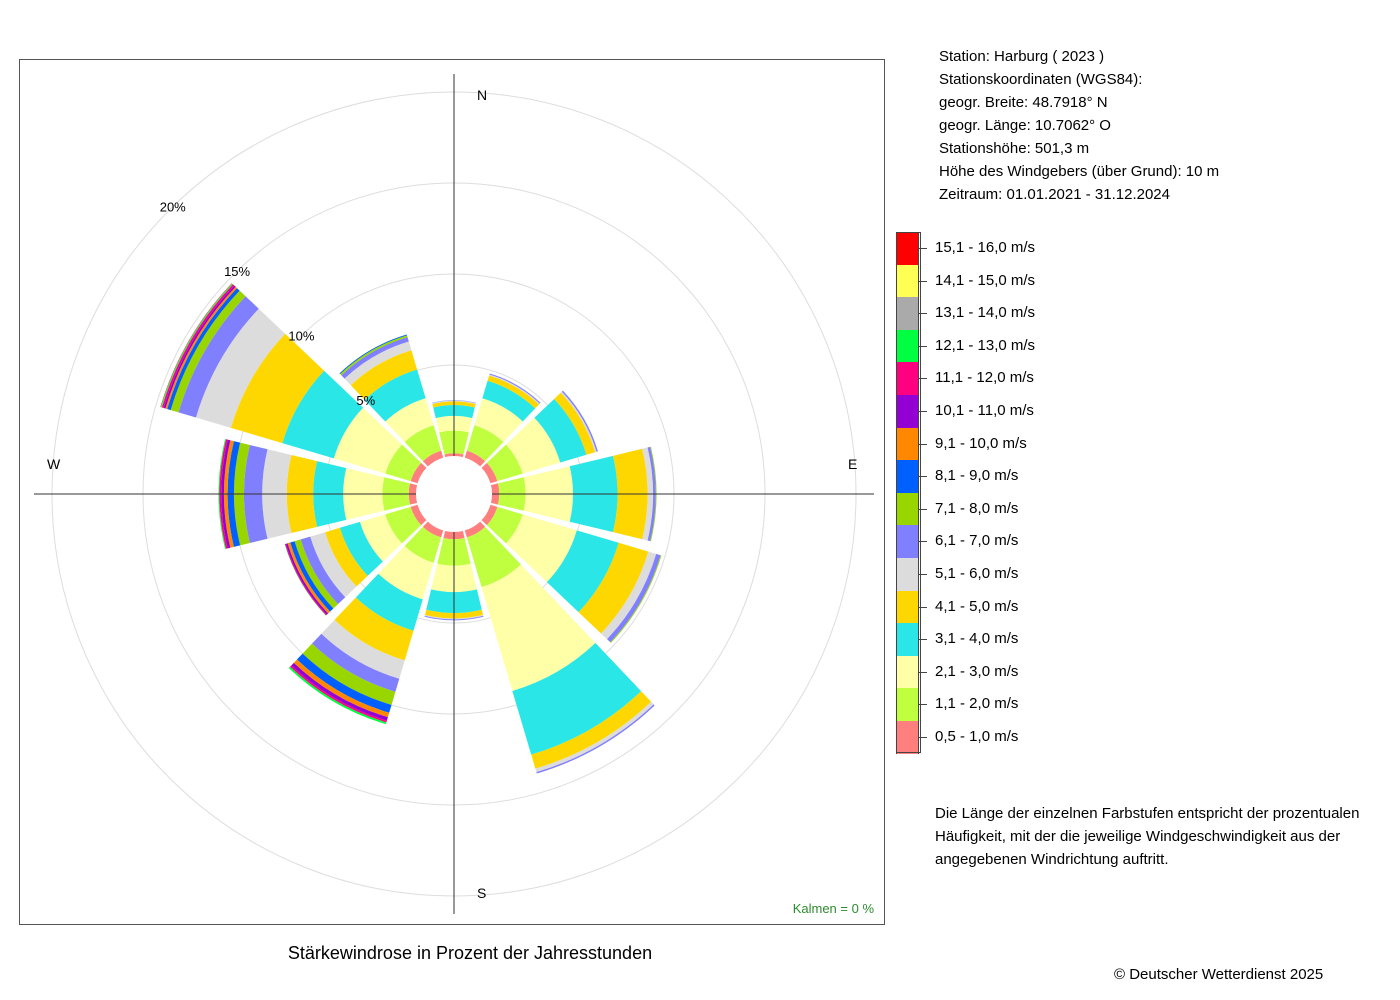 This screenshot has width=1400, height=1000. What do you see at coordinates (984, 378) in the screenshot?
I see `legend-label: 11,1 - 12,0 m/s` at bounding box center [984, 378].